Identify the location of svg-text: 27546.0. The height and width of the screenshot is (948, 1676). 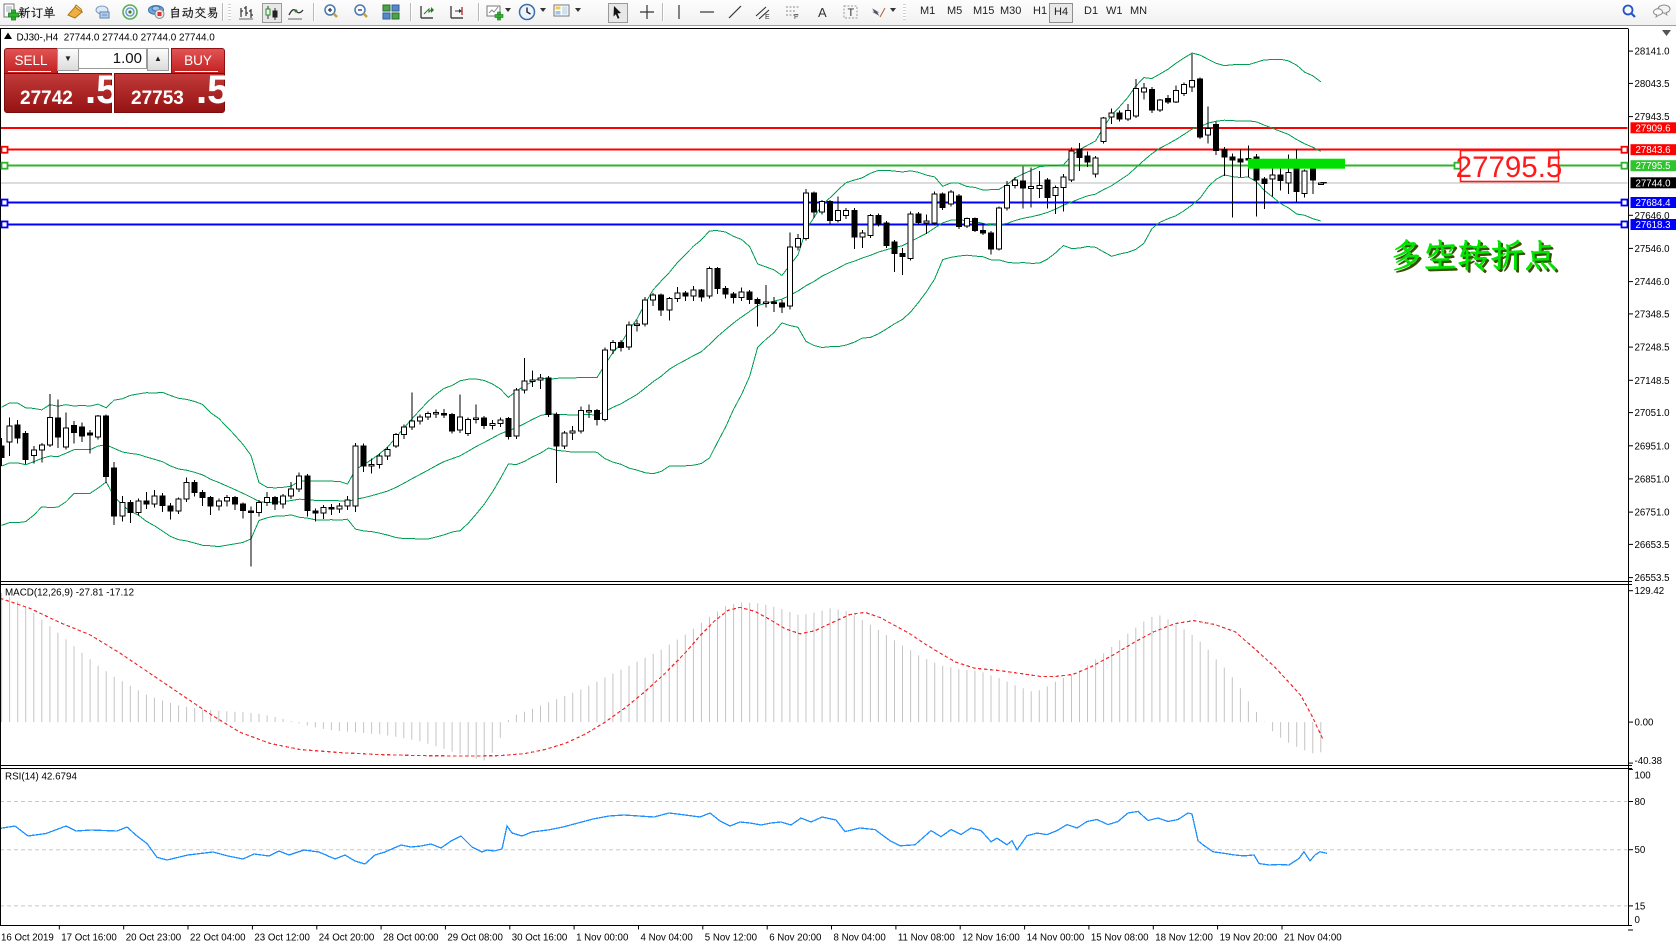
(1653, 249).